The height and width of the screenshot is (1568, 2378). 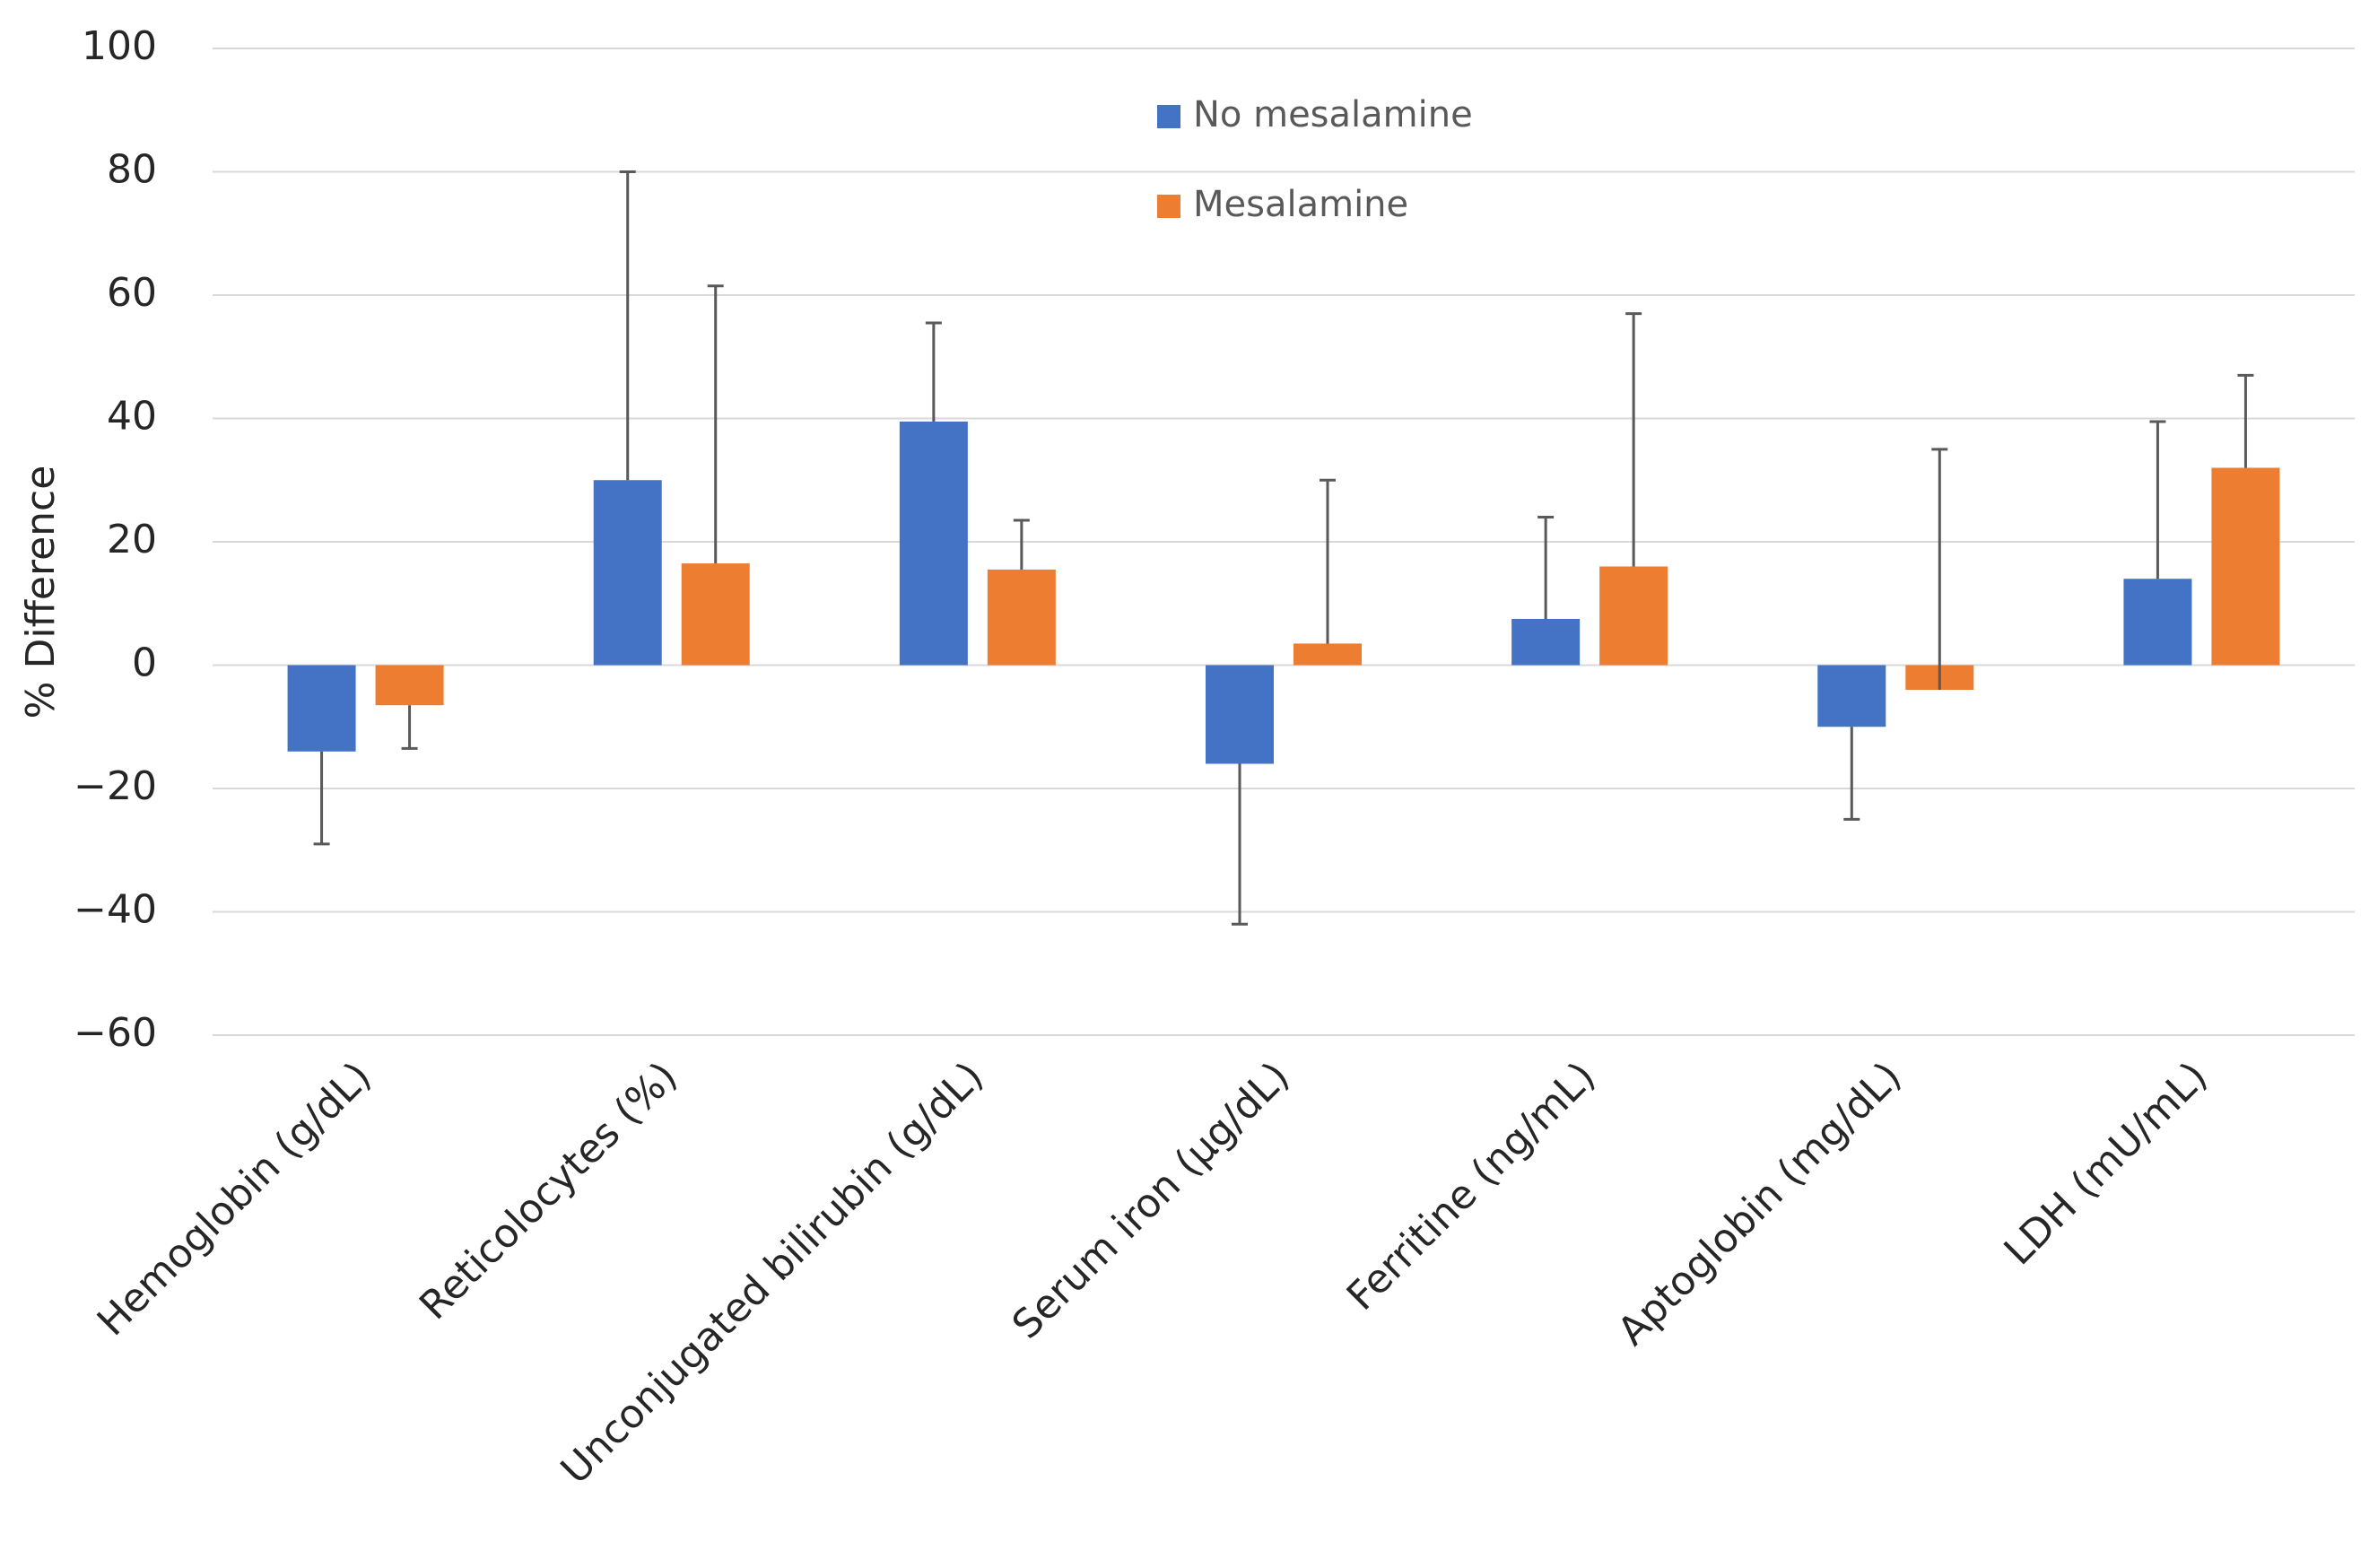 What do you see at coordinates (1151, 1200) in the screenshot?
I see `x-tick-label: Serum iron (µg/dL)` at bounding box center [1151, 1200].